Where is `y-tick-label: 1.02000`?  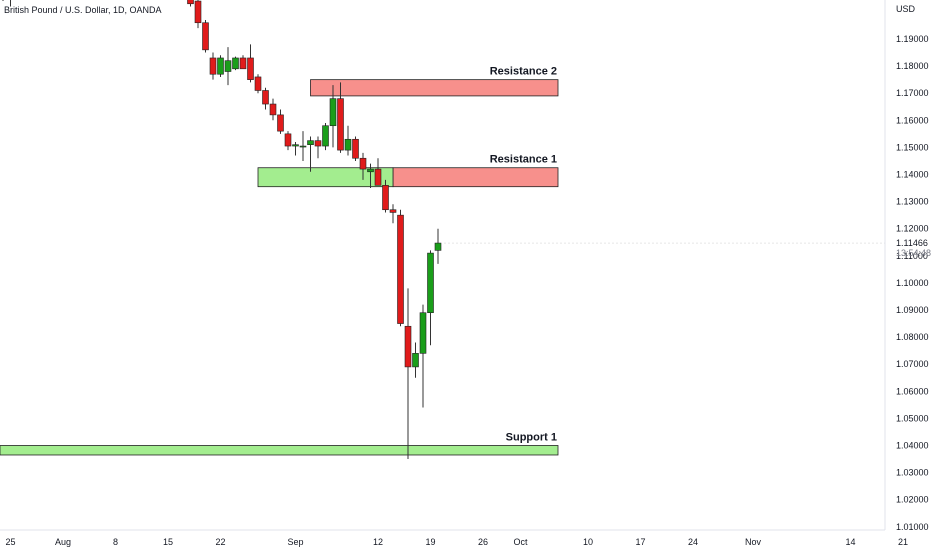
y-tick-label: 1.02000 is located at coordinates (912, 500).